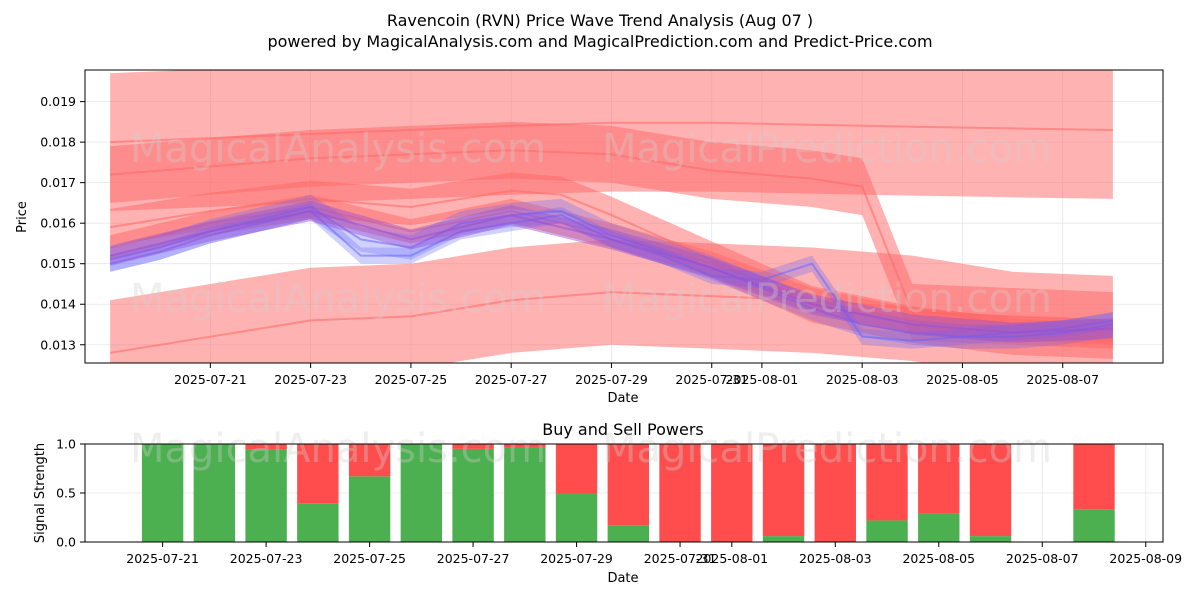  Describe the element at coordinates (680, 558) in the screenshot. I see `signal-x-tick-label: 2025-07-31` at that location.